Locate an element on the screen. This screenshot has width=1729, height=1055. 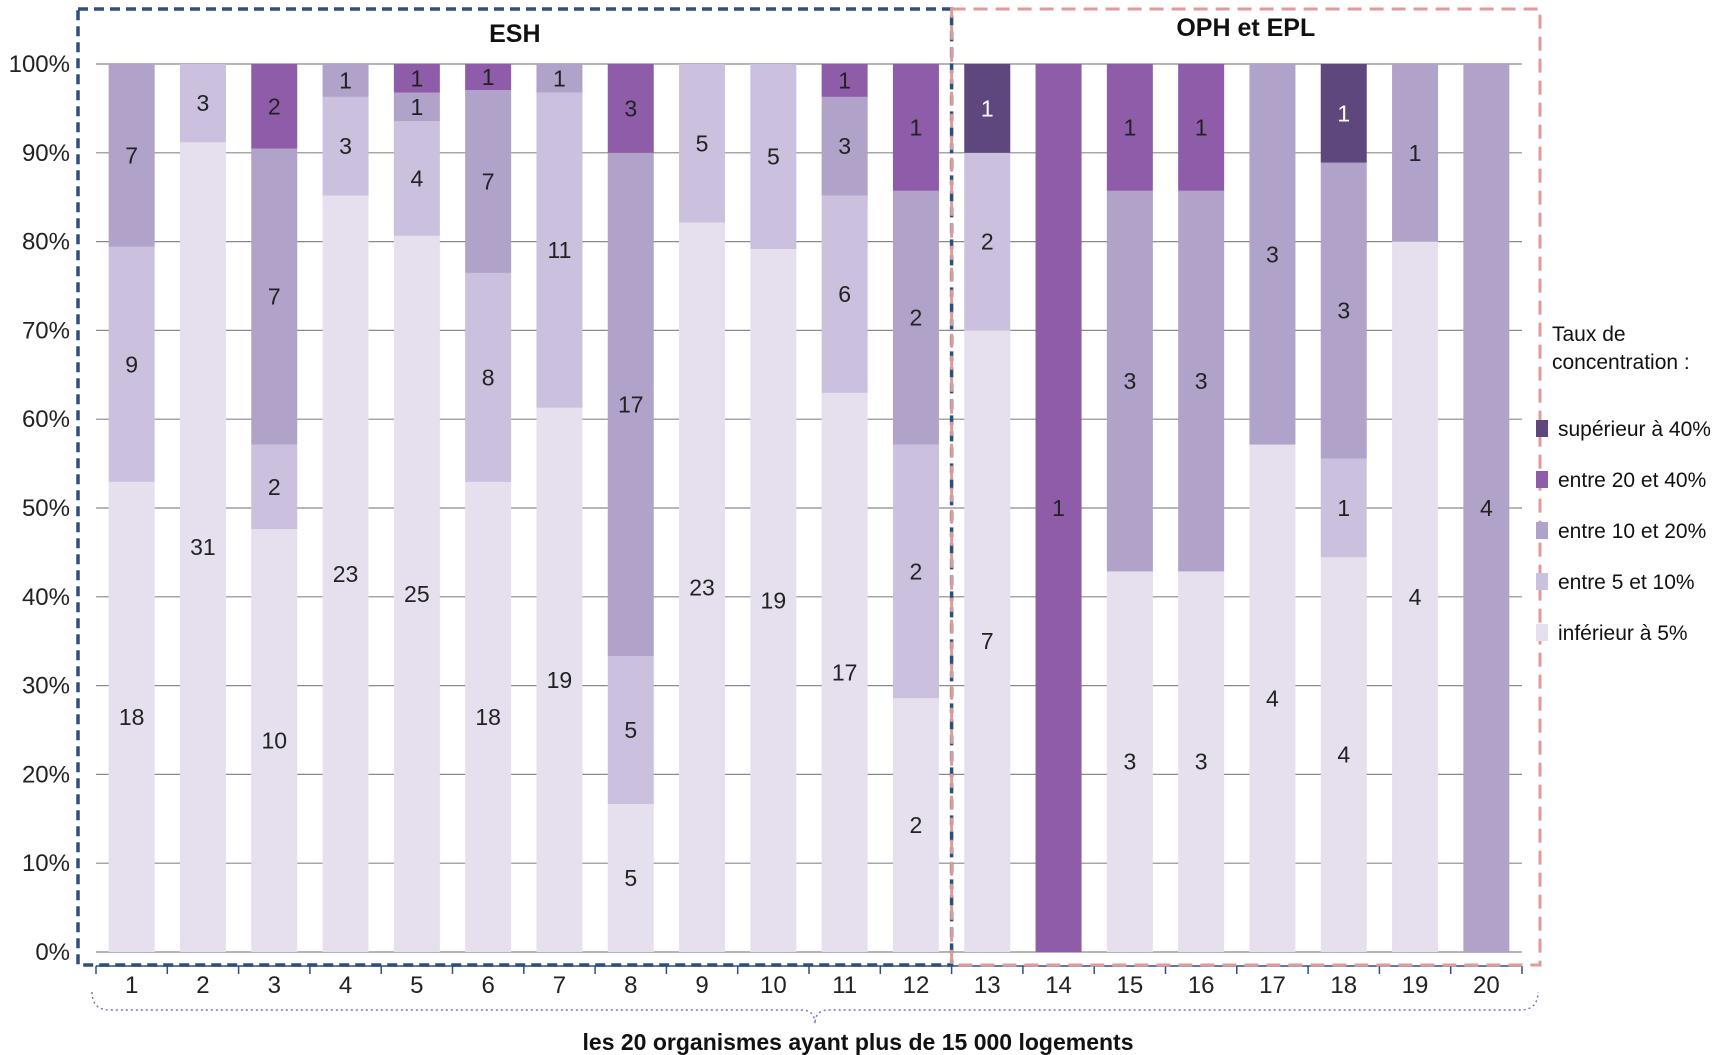
segment-value-label: 5 is located at coordinates (702, 143).